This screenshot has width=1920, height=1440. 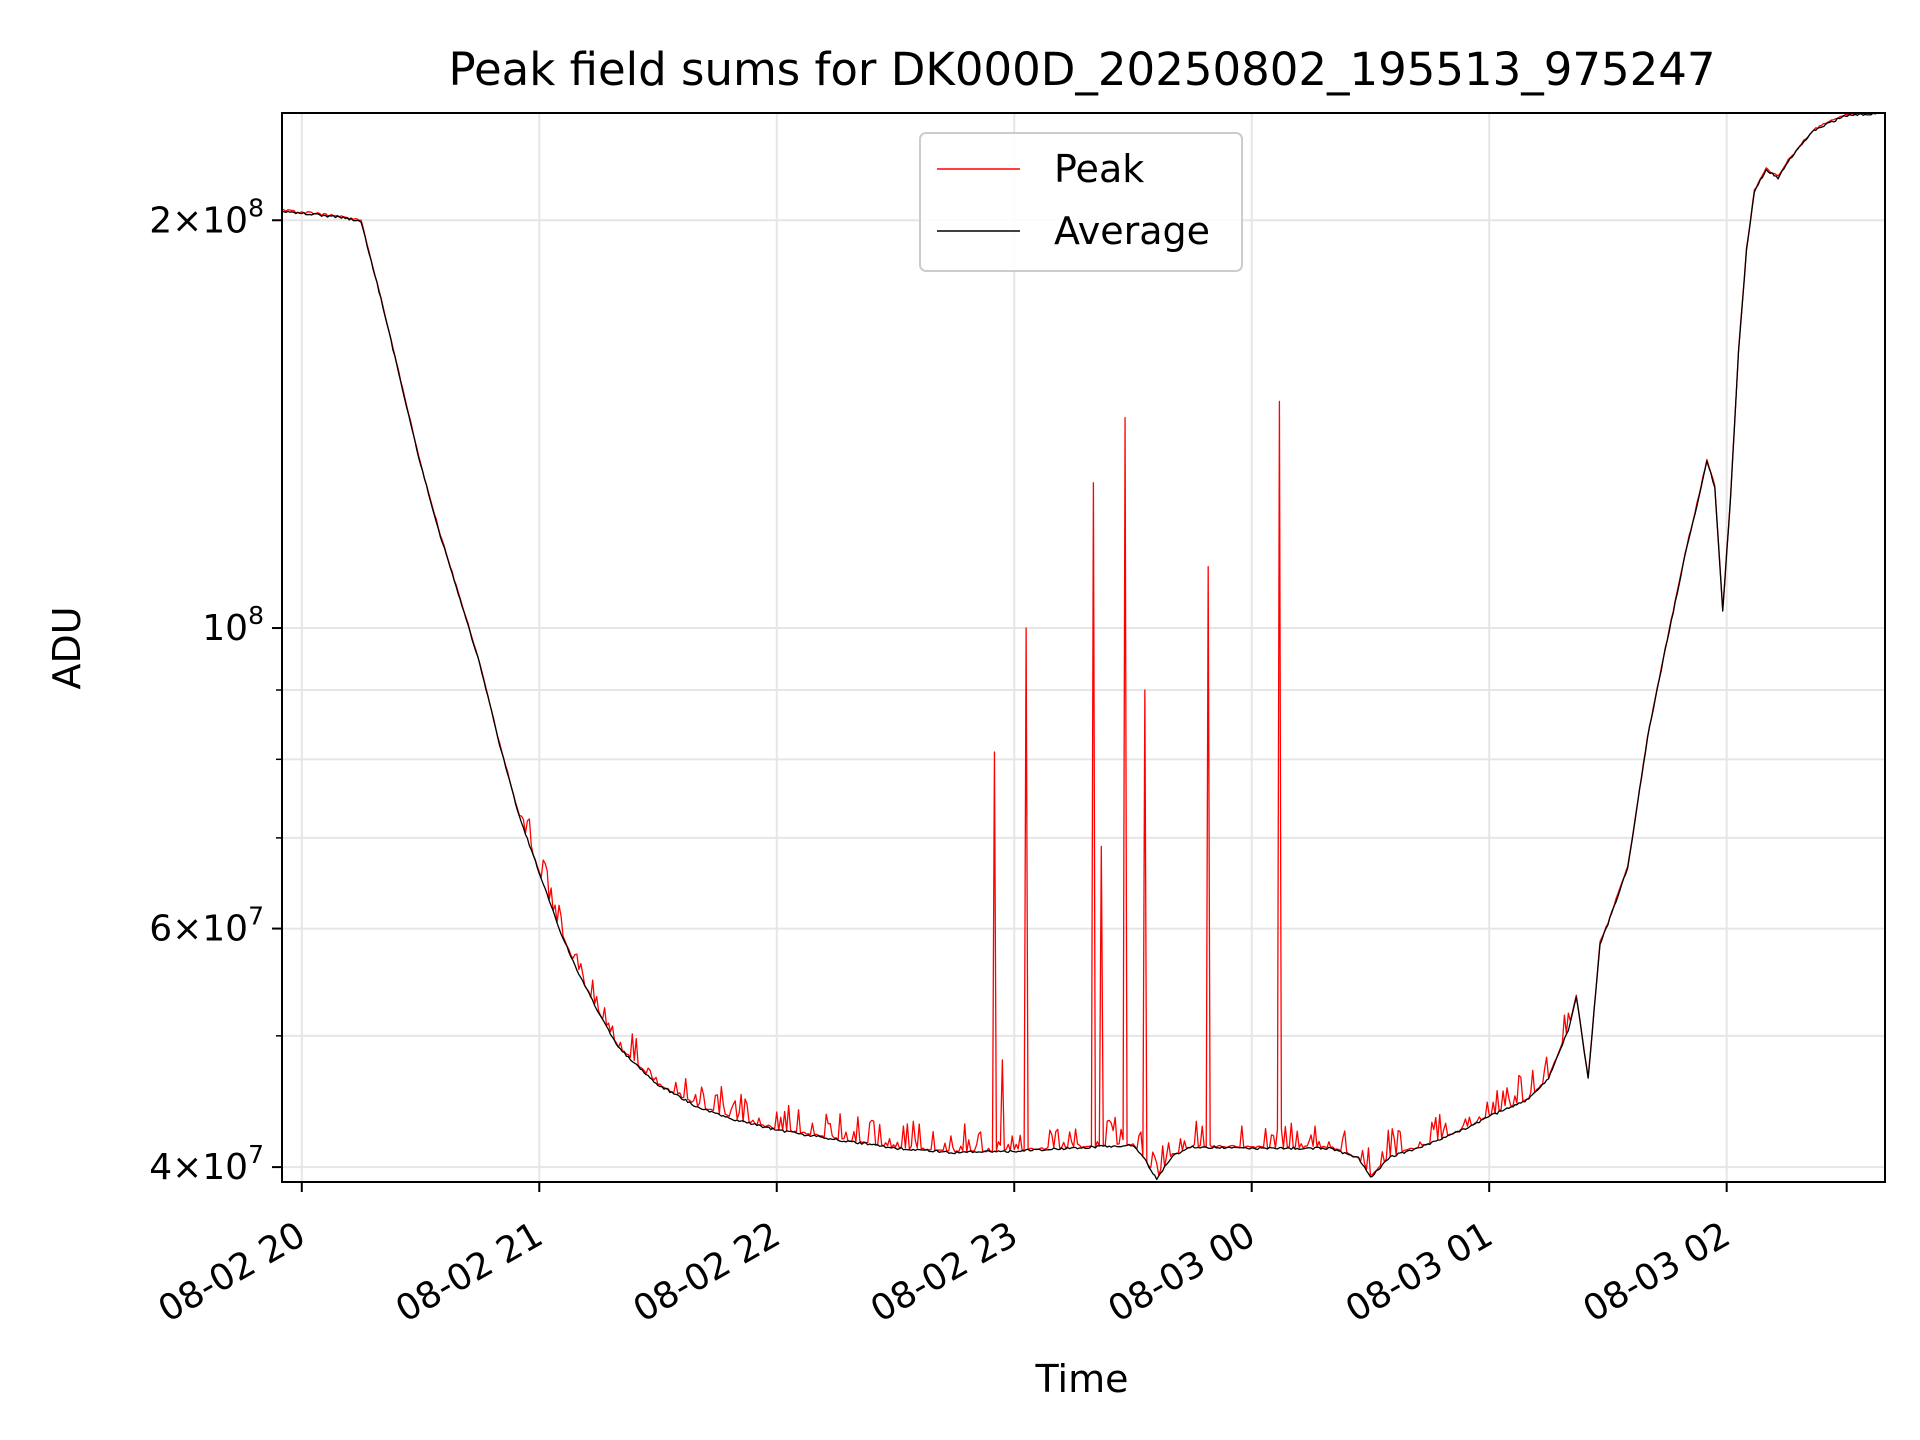 What do you see at coordinates (206, 926) in the screenshot?
I see `y-tick-label: 6×107` at bounding box center [206, 926].